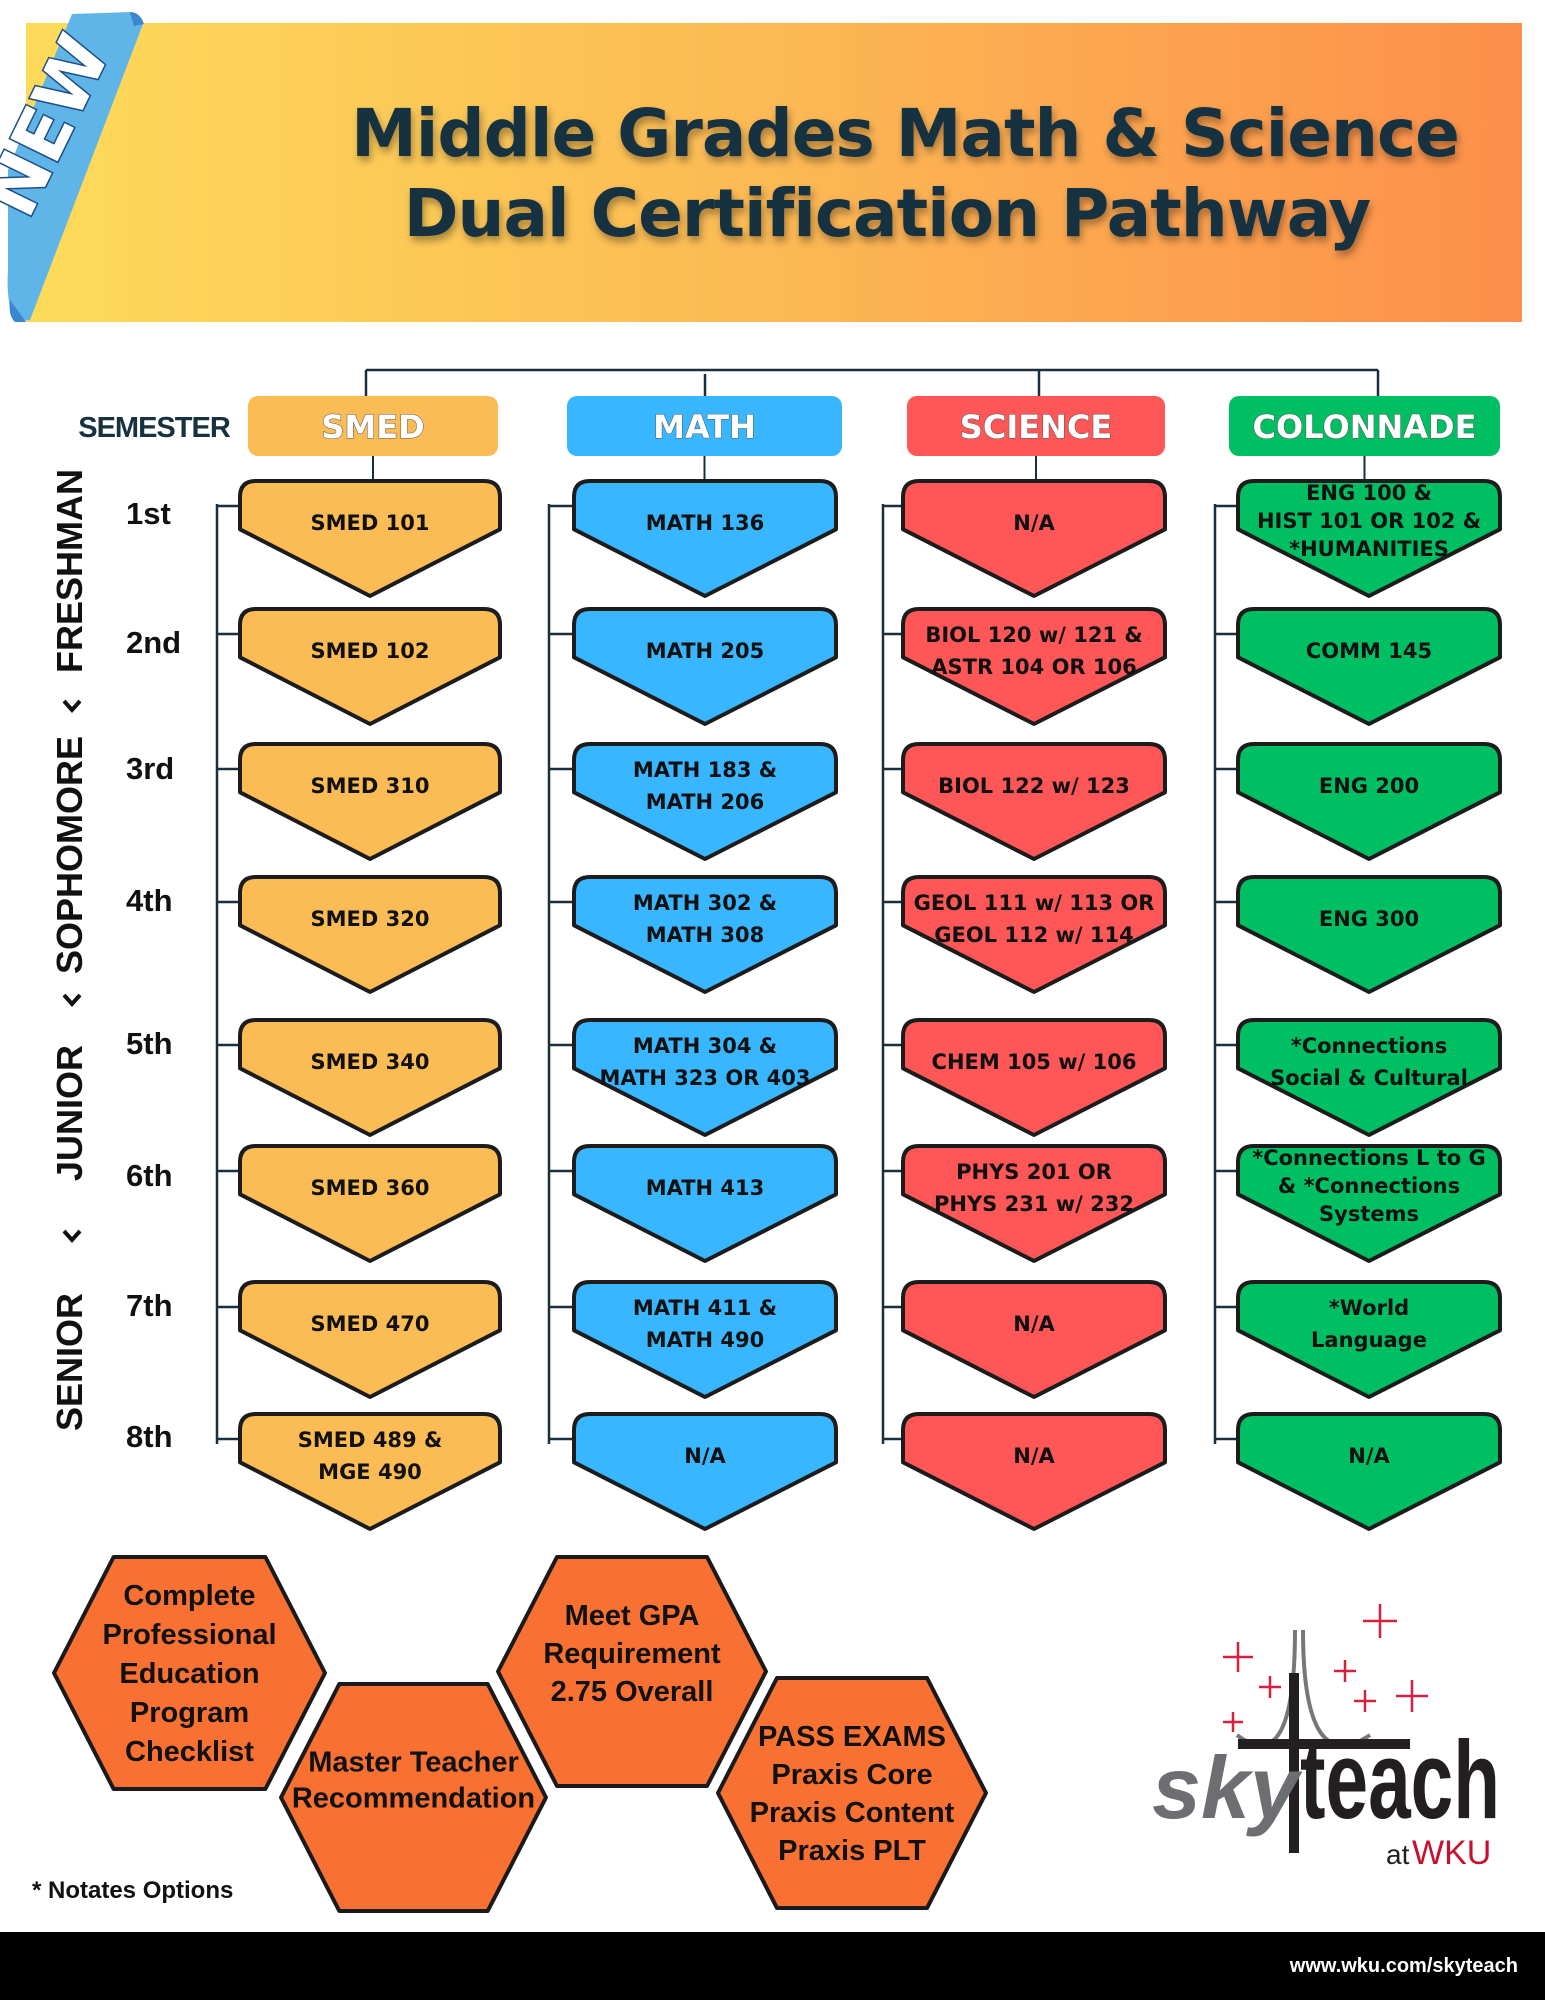 Image resolution: width=1545 pixels, height=2000 pixels. I want to click on course-name: ENG 300, so click(1369, 919).